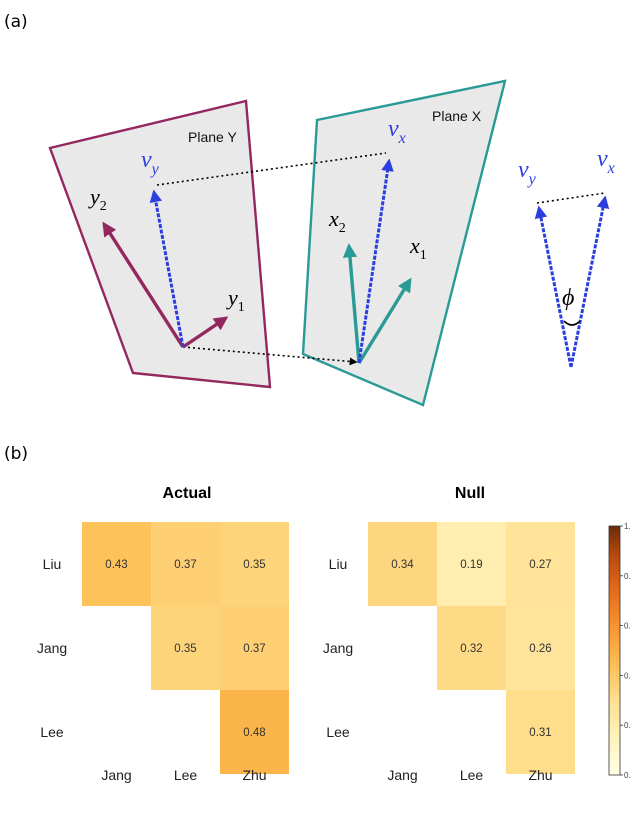 This screenshot has width=631, height=817. Describe the element at coordinates (553, 286) in the screenshot. I see `angle-vector-vy` at that location.